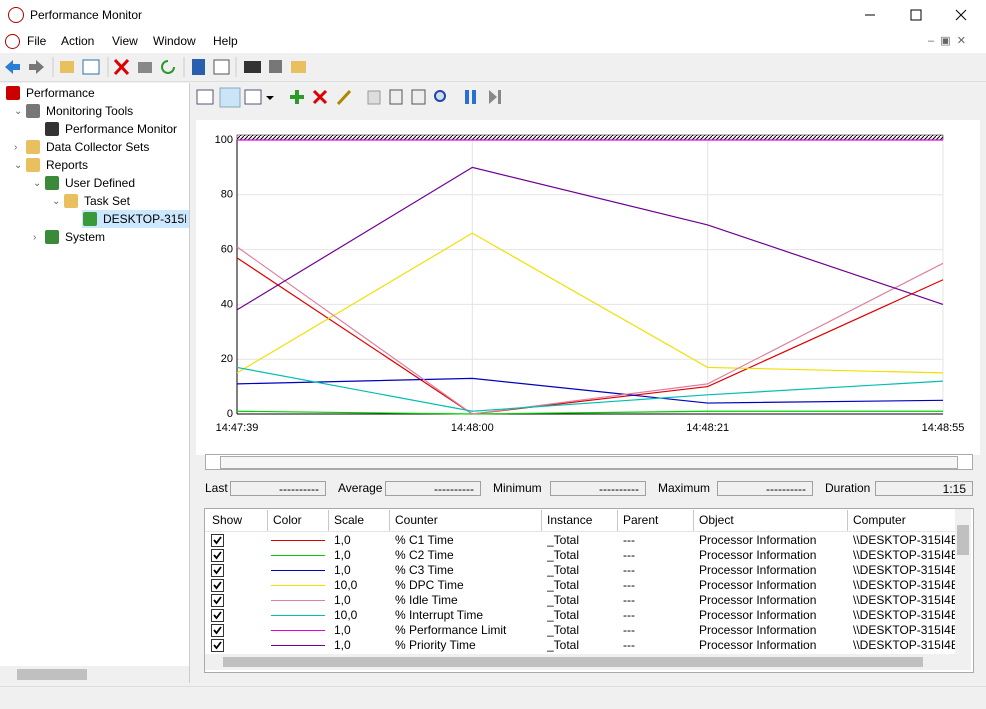  Describe the element at coordinates (144, 219) in the screenshot. I see `tree-item: DESKTOP-315I4B` at that location.